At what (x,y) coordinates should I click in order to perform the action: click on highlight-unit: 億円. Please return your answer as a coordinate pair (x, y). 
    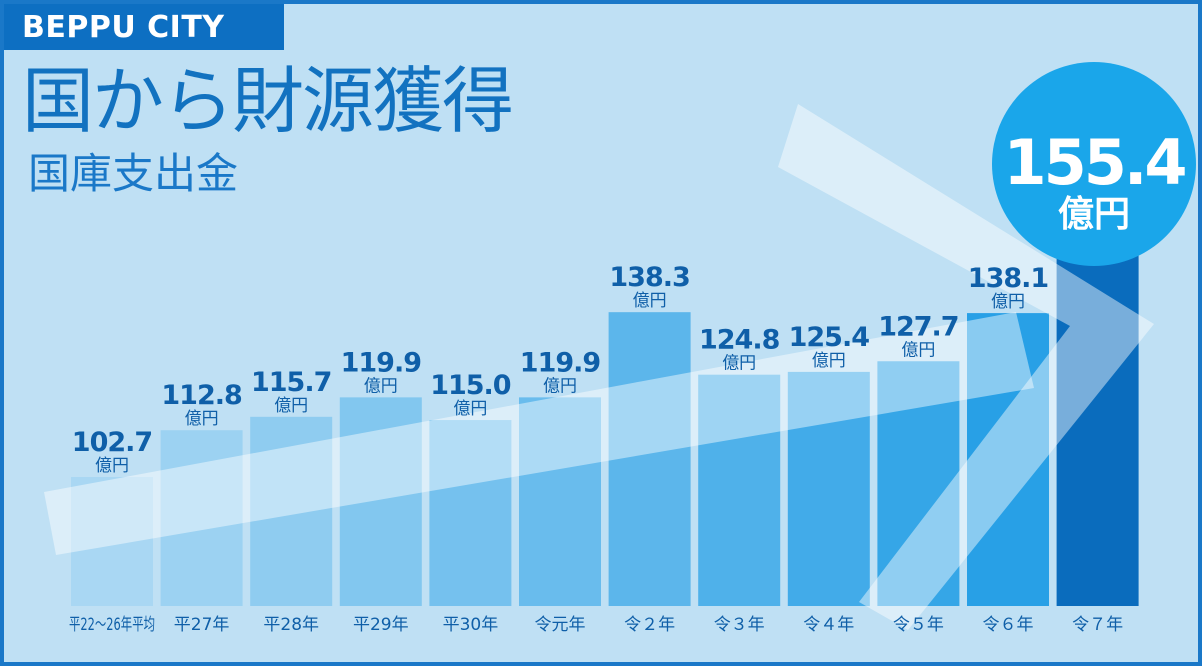
    Looking at the image, I should click on (1094, 214).